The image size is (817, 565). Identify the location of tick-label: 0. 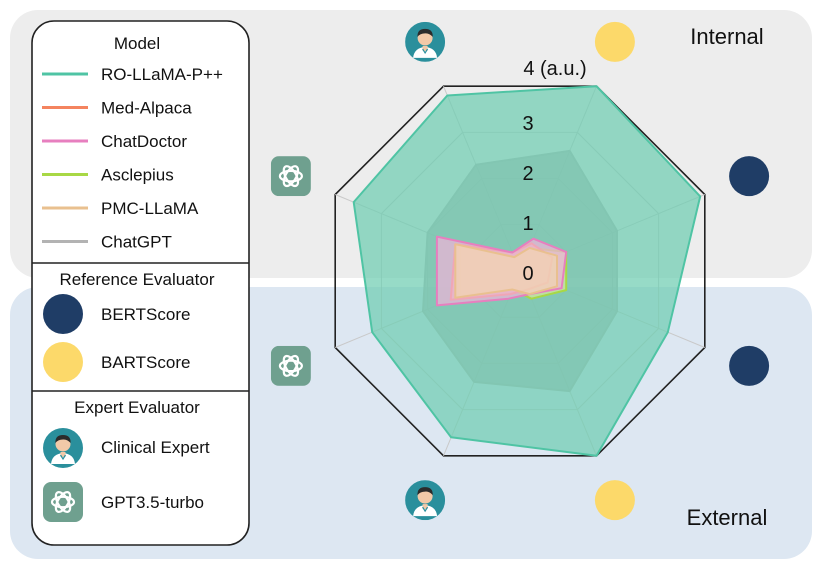
(527, 274).